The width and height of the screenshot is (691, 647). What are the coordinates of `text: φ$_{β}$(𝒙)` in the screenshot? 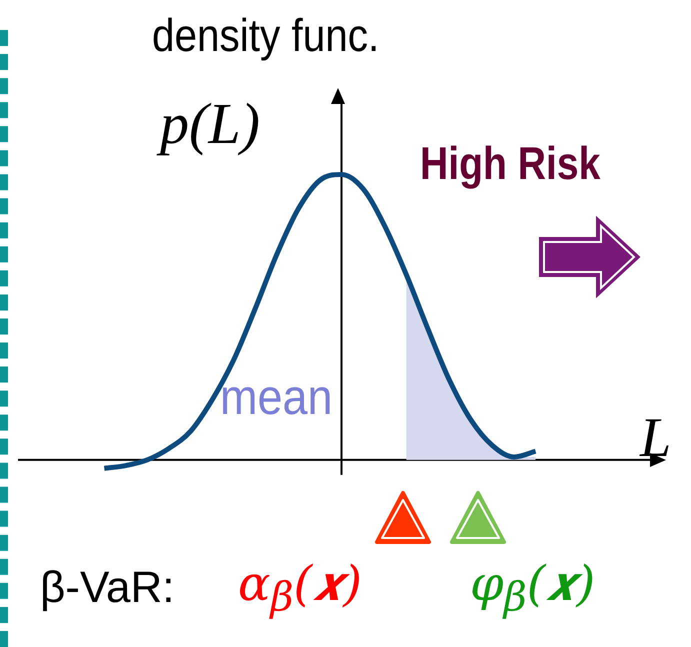 It's located at (533, 588).